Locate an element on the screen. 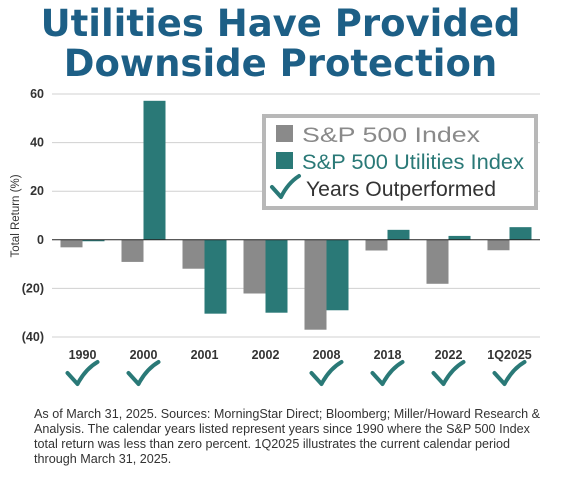  x-axis-labels: 1990 2000 2001 2002 2008 2018 2022 1Q2025 is located at coordinates (300, 355).